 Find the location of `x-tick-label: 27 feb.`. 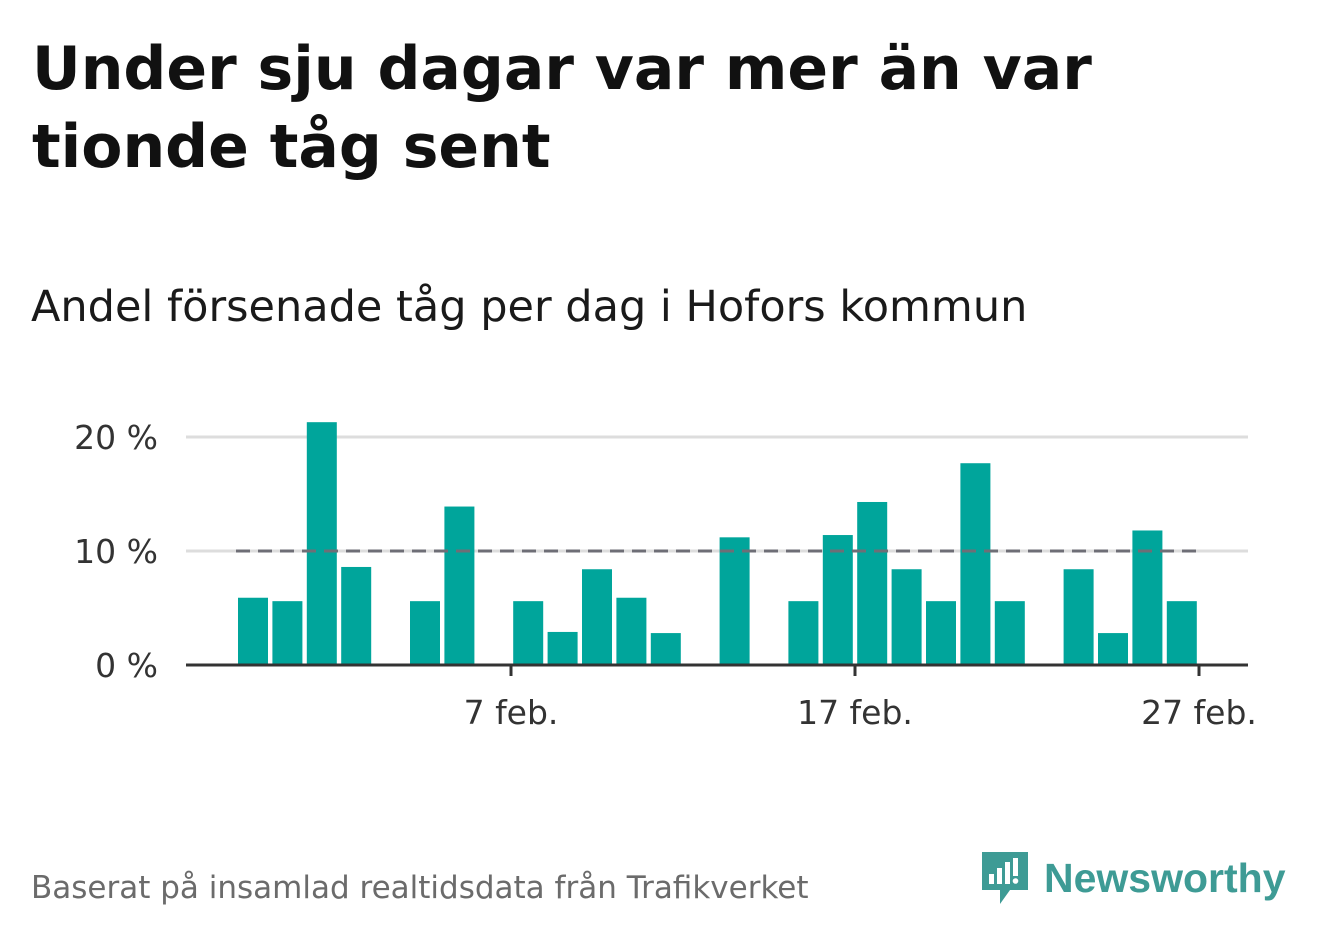

x-tick-label: 27 feb. is located at coordinates (1199, 712).